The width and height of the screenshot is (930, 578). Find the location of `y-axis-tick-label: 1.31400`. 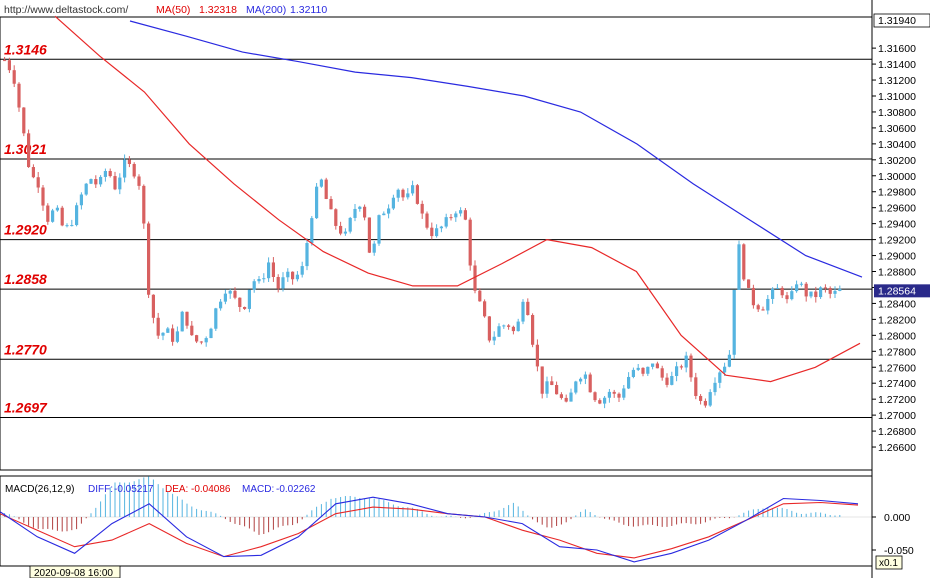

y-axis-tick-label: 1.31400 is located at coordinates (897, 65).